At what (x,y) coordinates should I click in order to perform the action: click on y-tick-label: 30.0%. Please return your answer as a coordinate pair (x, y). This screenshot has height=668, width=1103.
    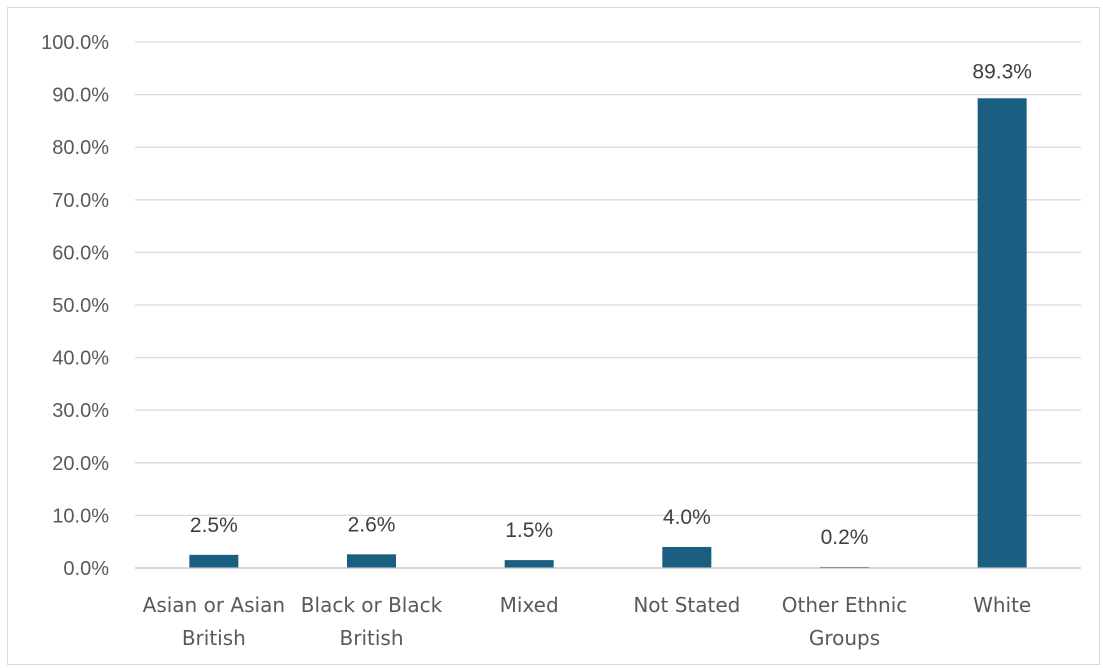
    Looking at the image, I should click on (80, 411).